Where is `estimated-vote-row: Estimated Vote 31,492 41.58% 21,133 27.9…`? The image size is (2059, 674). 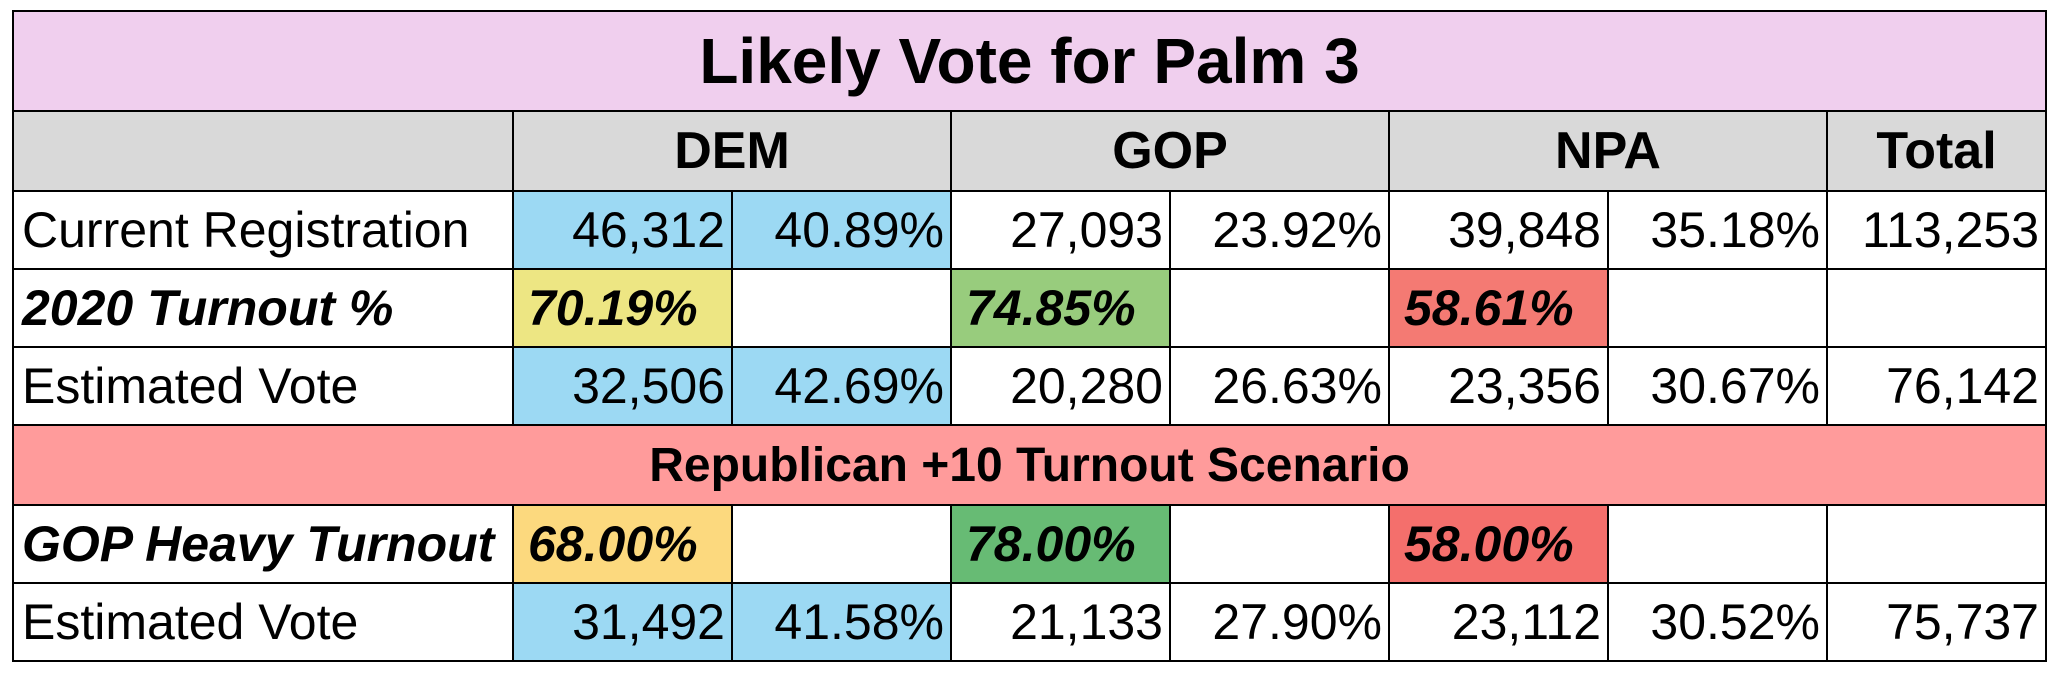
estimated-vote-row: Estimated Vote 31,492 41.58% 21,133 27.9… is located at coordinates (1029, 622).